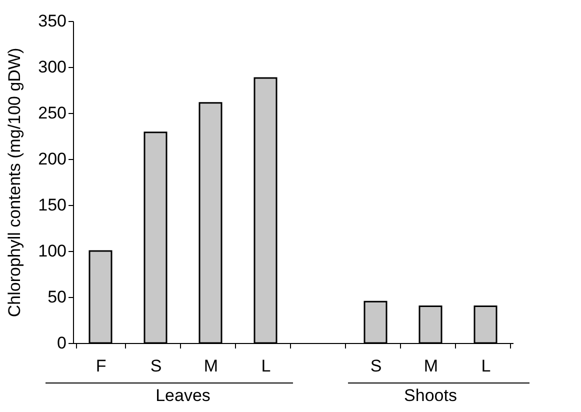 This screenshot has width=581, height=412. I want to click on x-tick-label: F, so click(101, 366).